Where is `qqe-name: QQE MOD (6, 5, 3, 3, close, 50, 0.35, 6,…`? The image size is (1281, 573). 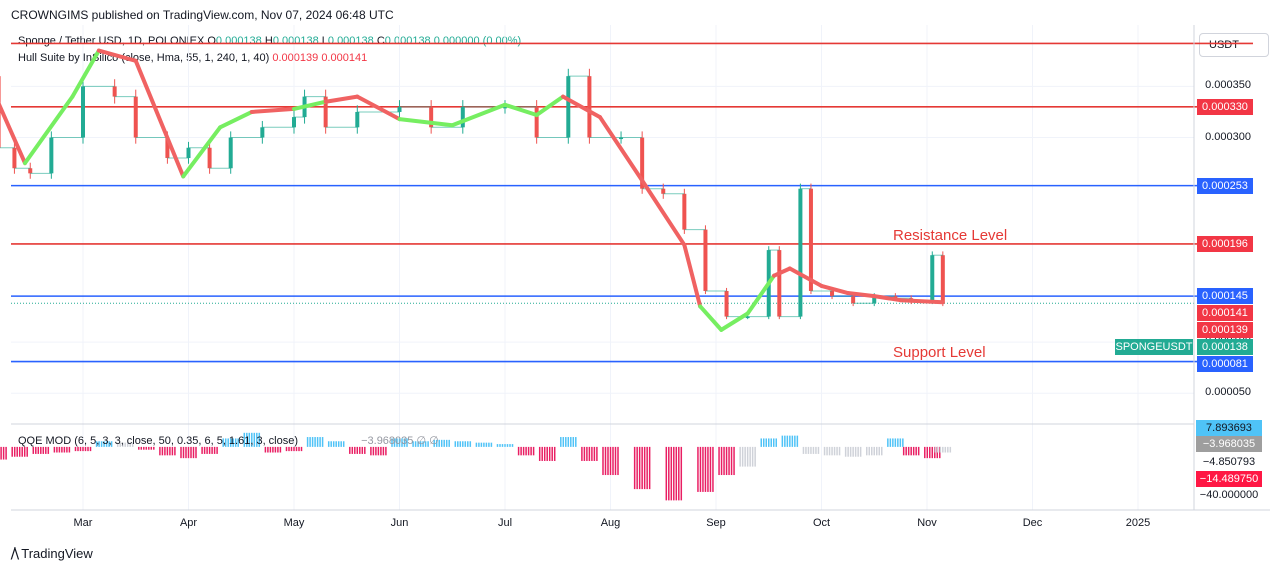
qqe-name: QQE MOD (6, 5, 3, 3, close, 50, 0.35, 6,… is located at coordinates (158, 441).